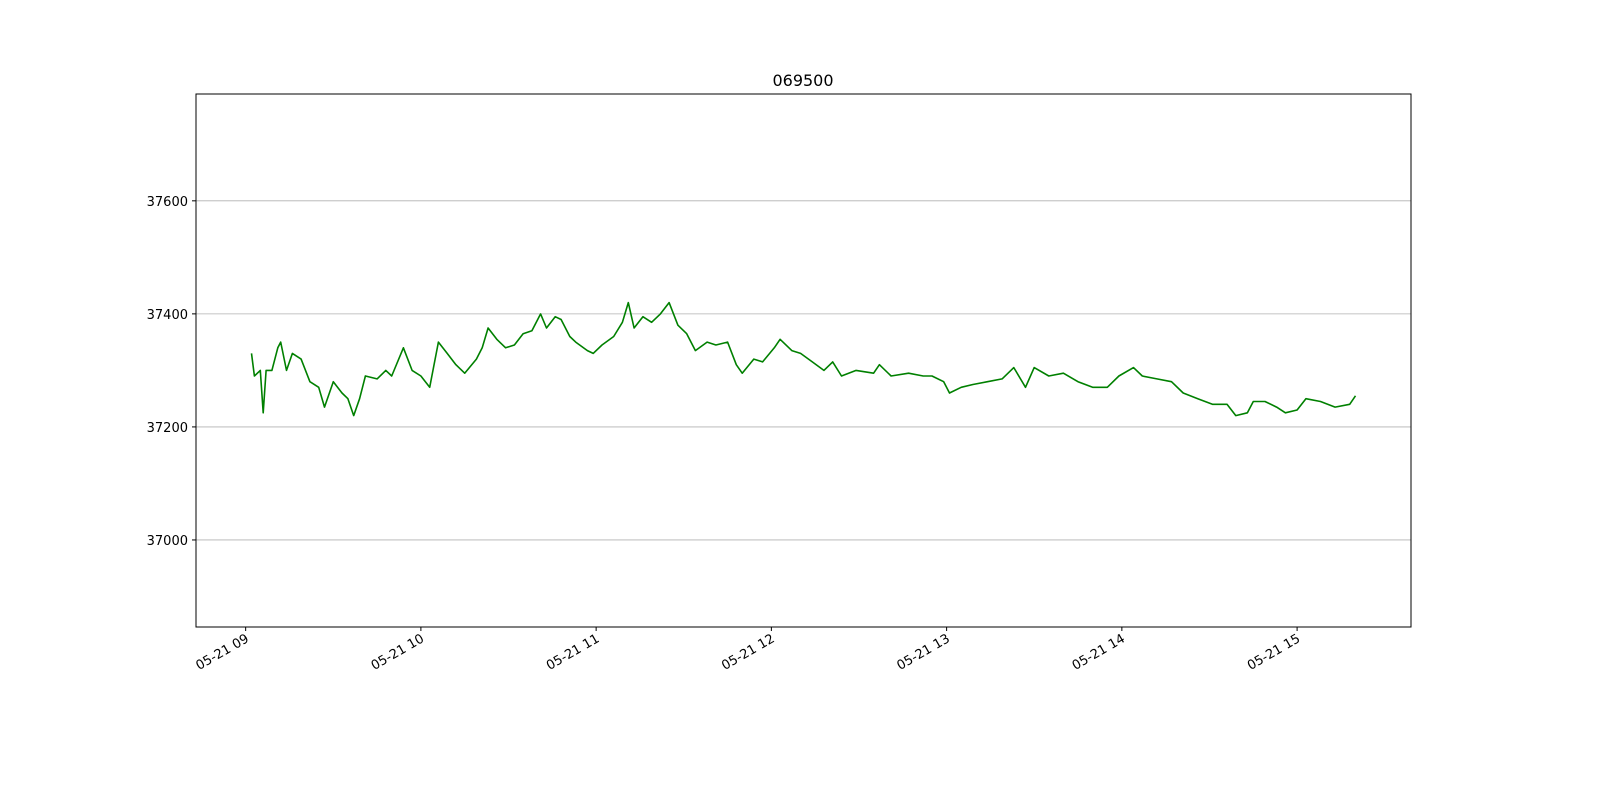 The width and height of the screenshot is (1600, 800). I want to click on x-tick-label: 05-21 10, so click(398, 652).